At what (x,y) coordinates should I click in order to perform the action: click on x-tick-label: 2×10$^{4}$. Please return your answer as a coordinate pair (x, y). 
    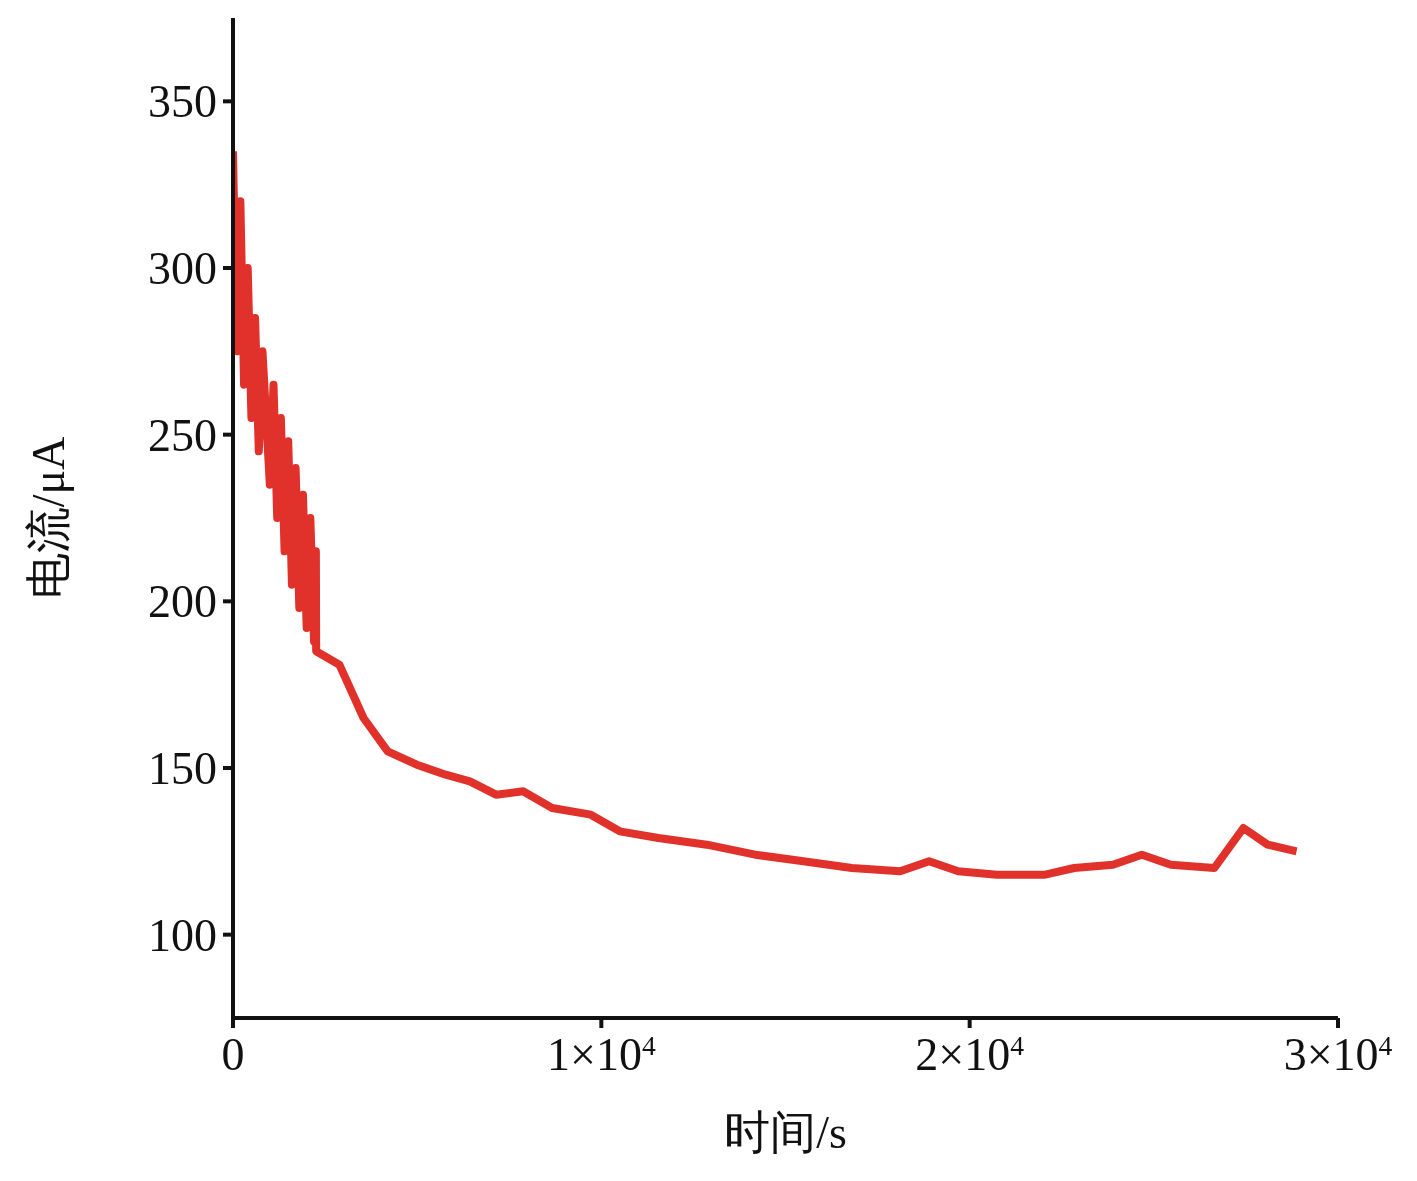
    Looking at the image, I should click on (970, 1054).